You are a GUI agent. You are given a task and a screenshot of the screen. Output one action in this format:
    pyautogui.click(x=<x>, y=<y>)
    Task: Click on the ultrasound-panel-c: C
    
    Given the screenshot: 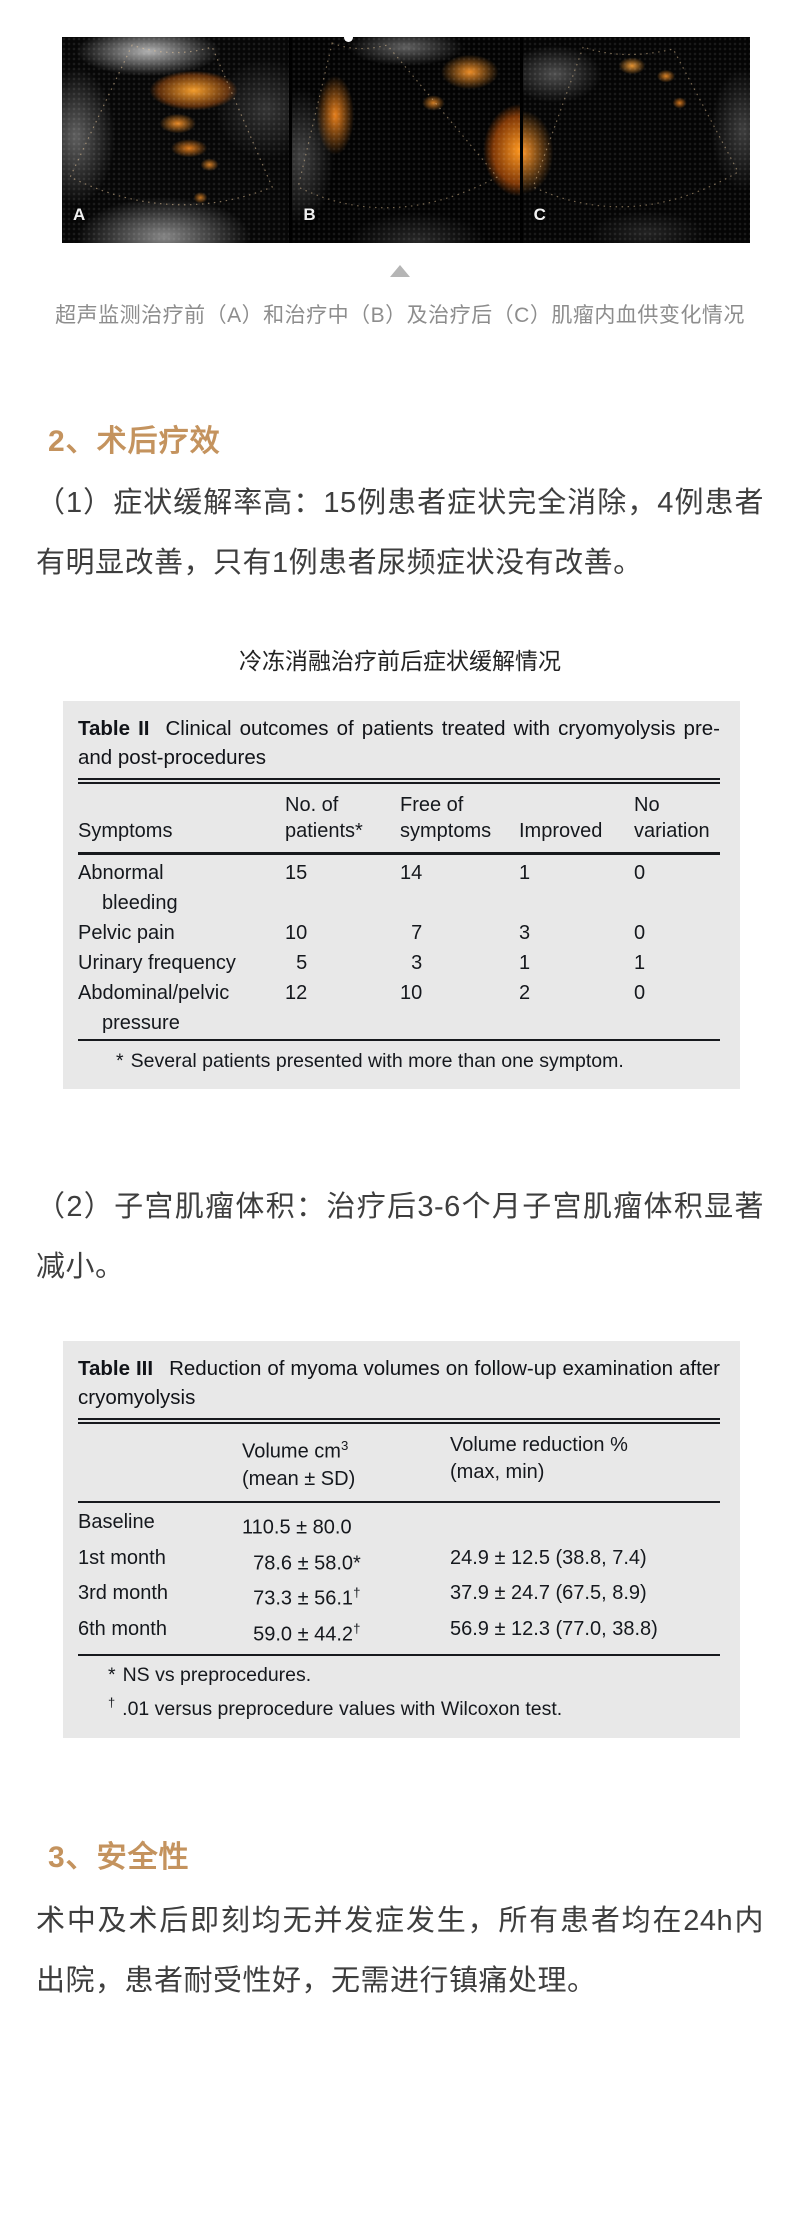 What is the action you would take?
    pyautogui.click(x=636, y=140)
    